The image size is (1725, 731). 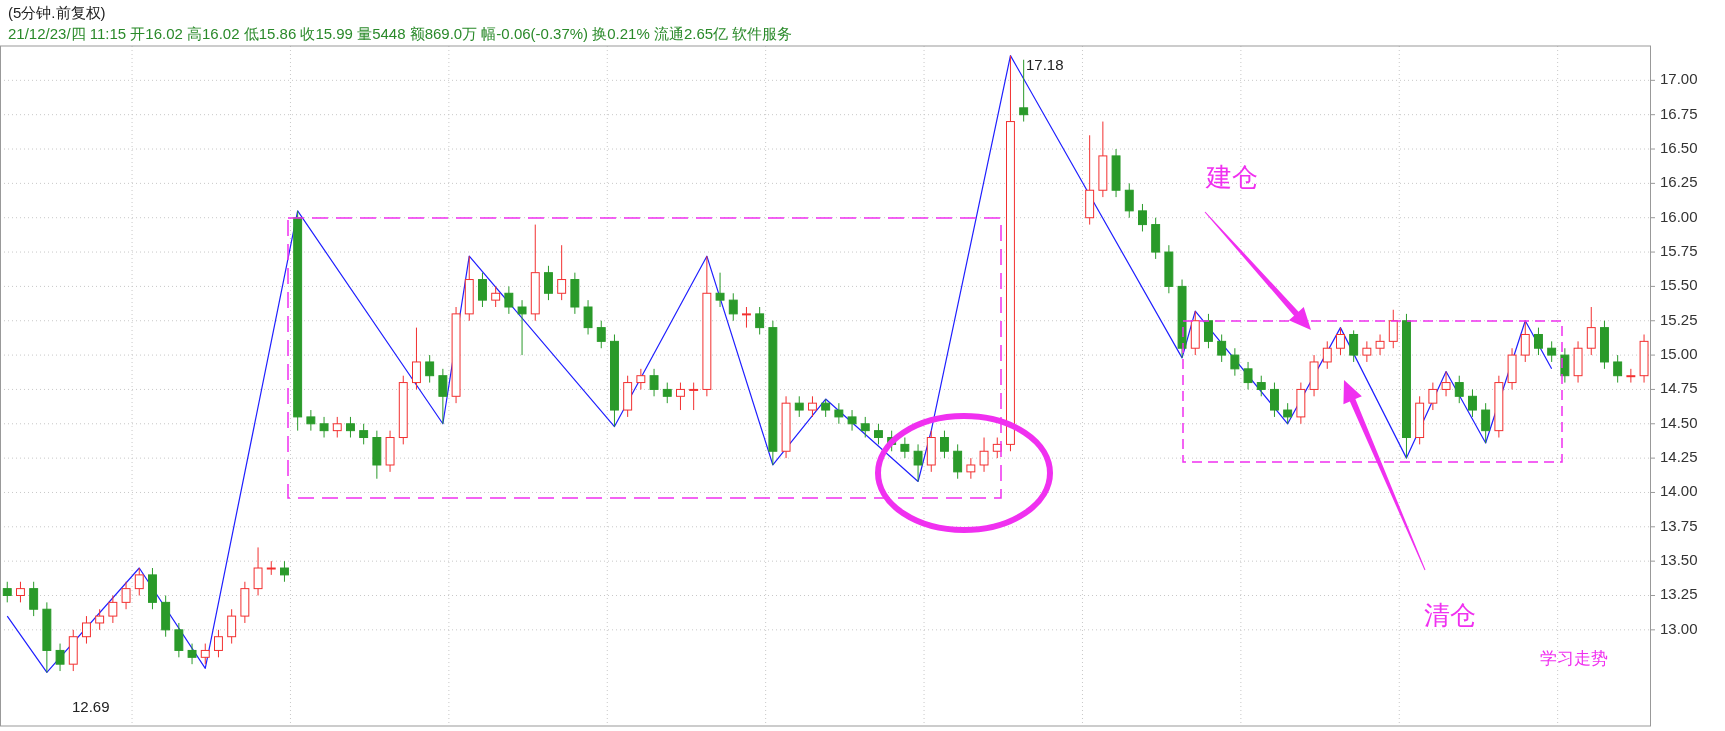 I want to click on y-tick-label: 17.00, so click(x=1679, y=79).